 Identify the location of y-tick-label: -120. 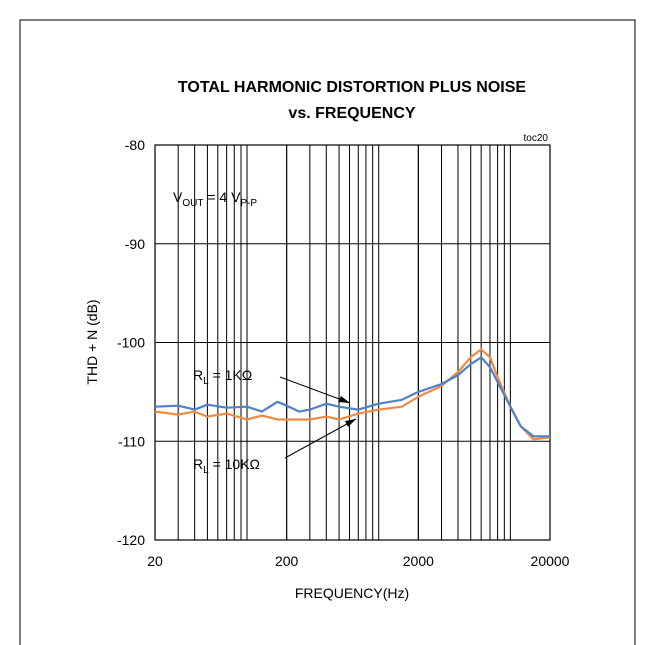
(131, 540).